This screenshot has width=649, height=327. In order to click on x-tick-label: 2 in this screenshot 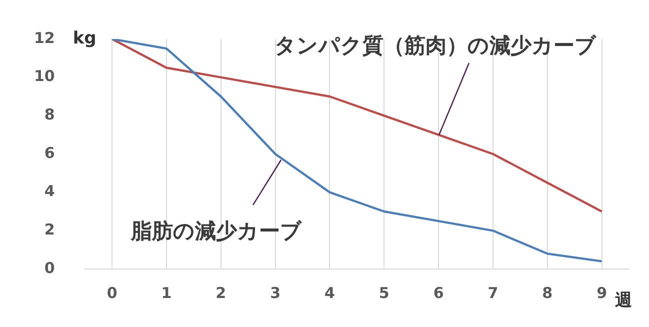, I will do `click(221, 293)`.